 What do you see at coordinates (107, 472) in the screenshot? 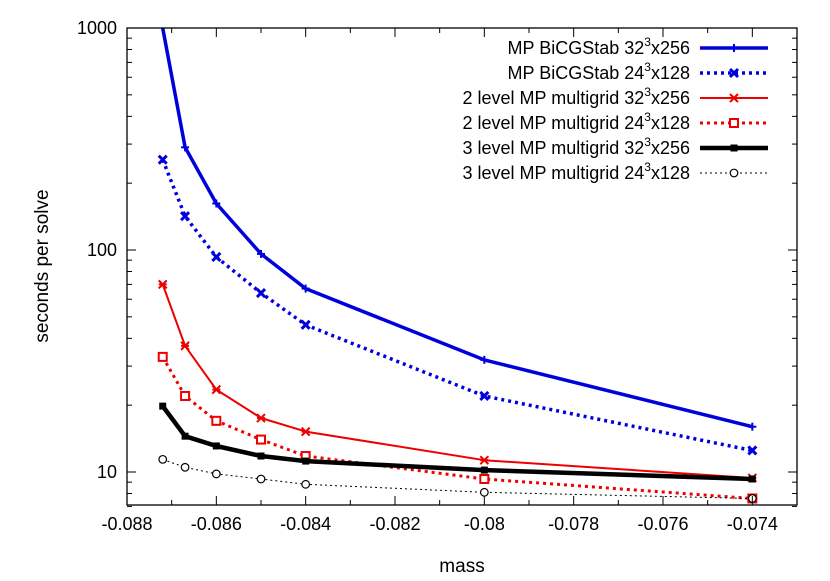
I see `y-tick-label: 10` at bounding box center [107, 472].